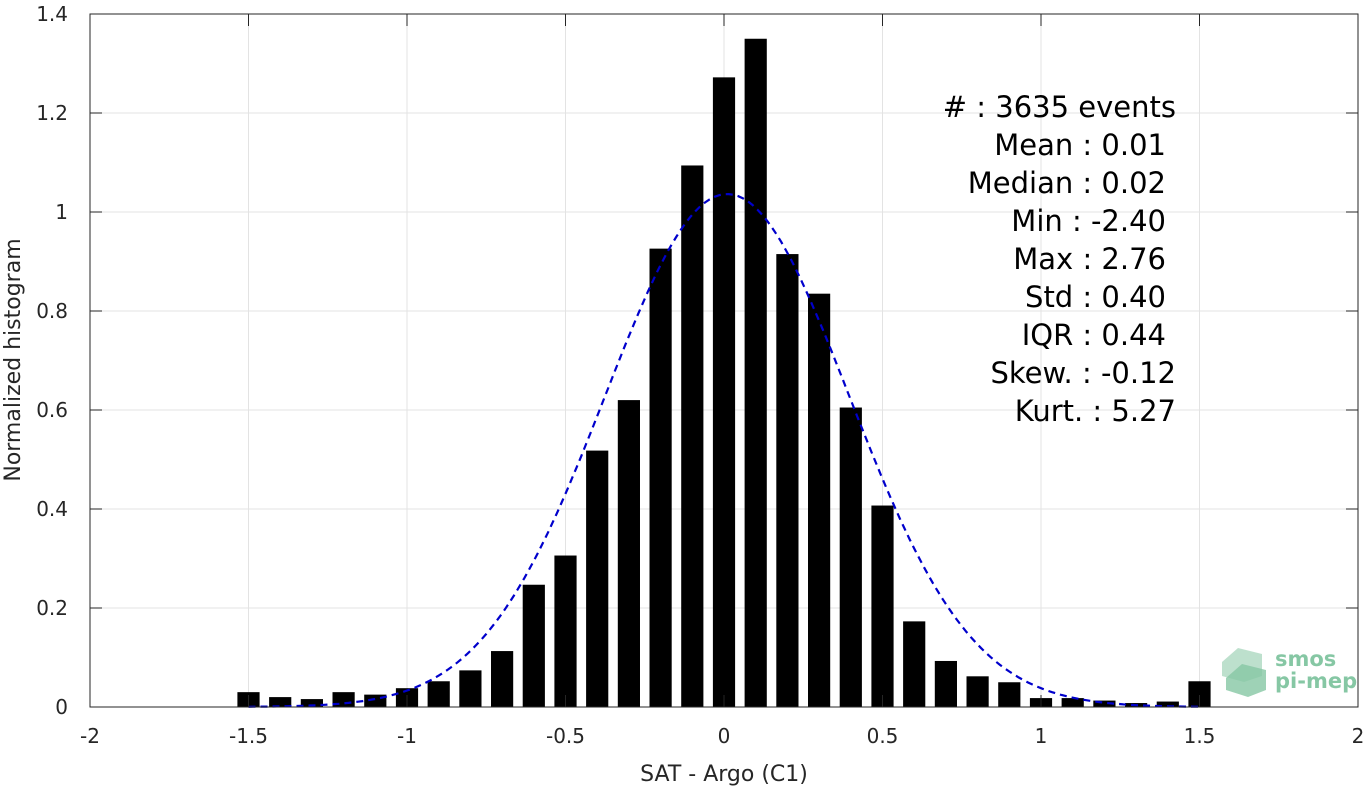 This screenshot has height=787, width=1372. Describe the element at coordinates (61, 707) in the screenshot. I see `y-tick-label: 0` at that location.